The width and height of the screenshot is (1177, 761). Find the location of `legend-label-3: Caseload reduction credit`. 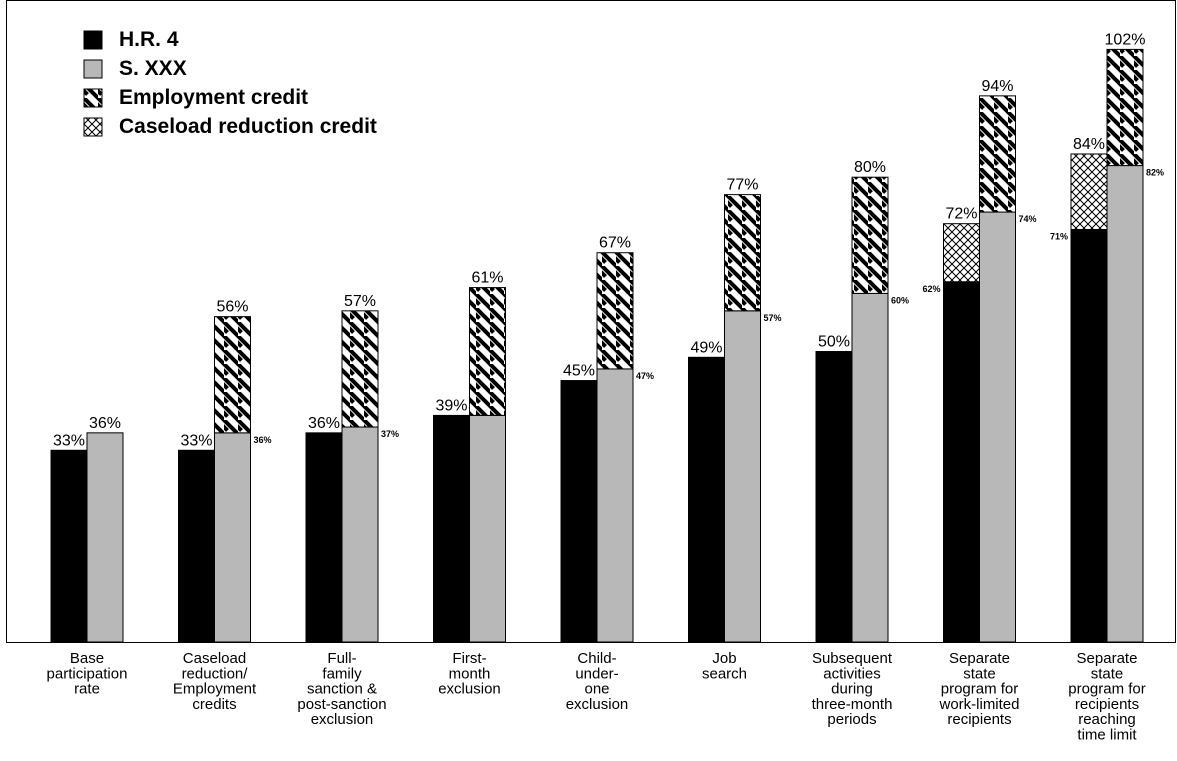

legend-label-3: Caseload reduction credit is located at coordinates (248, 126).